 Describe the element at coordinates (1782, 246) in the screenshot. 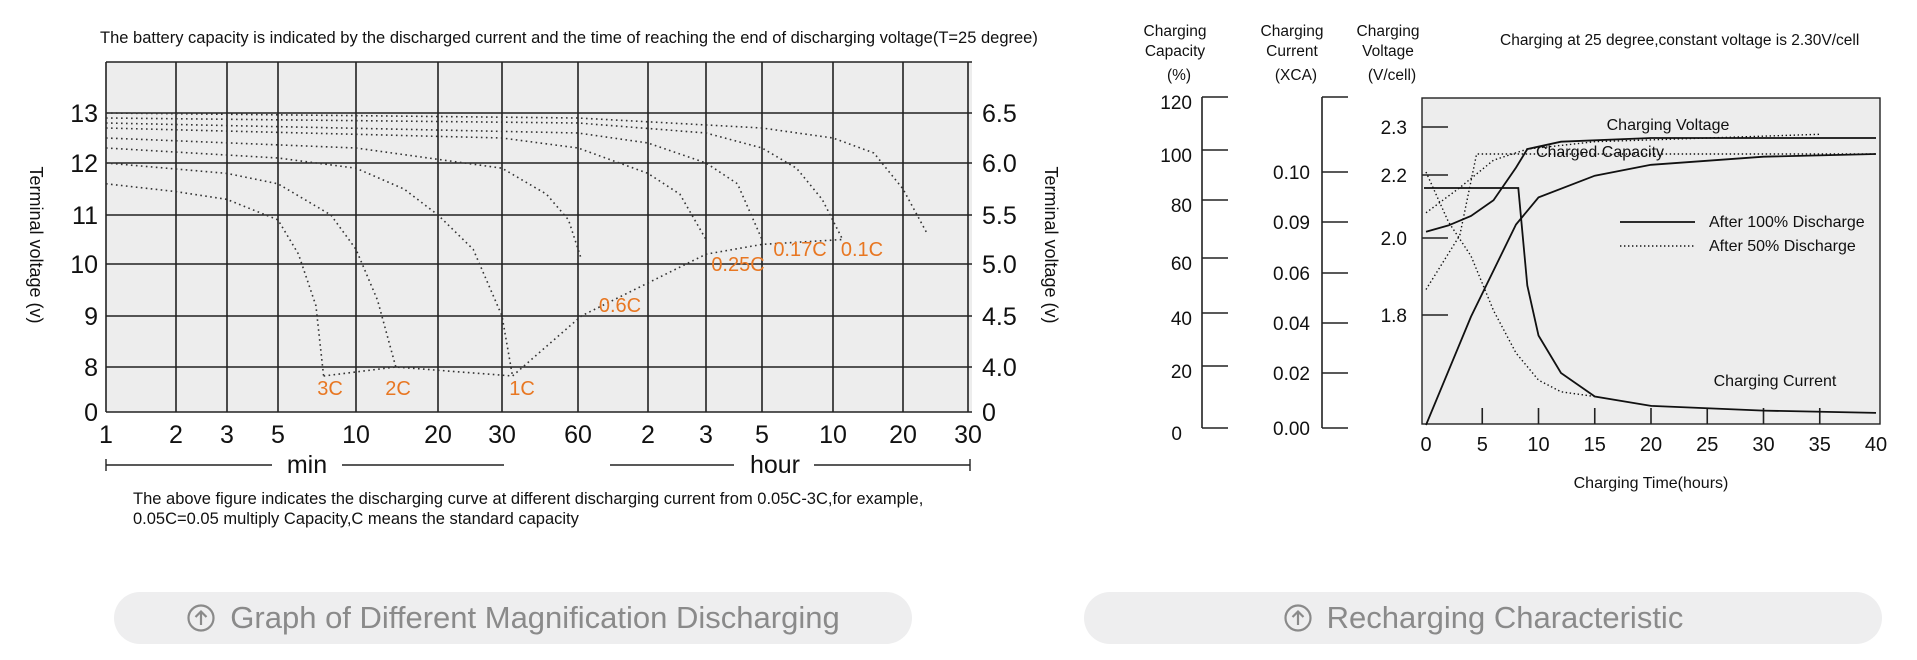

I see `legend-label-after-50-discharge: After 50% Discharge` at that location.